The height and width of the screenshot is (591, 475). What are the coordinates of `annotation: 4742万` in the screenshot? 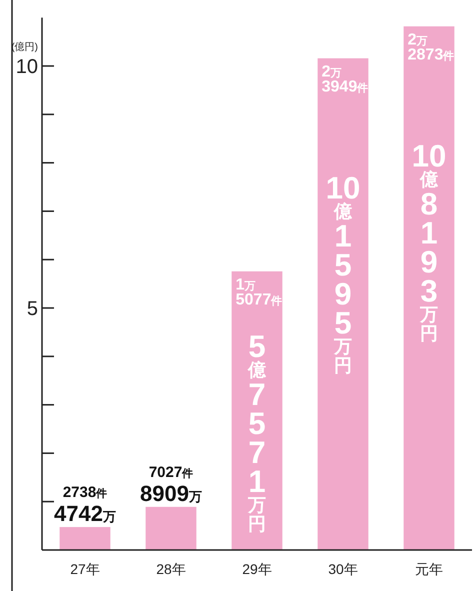 It's located at (85, 513).